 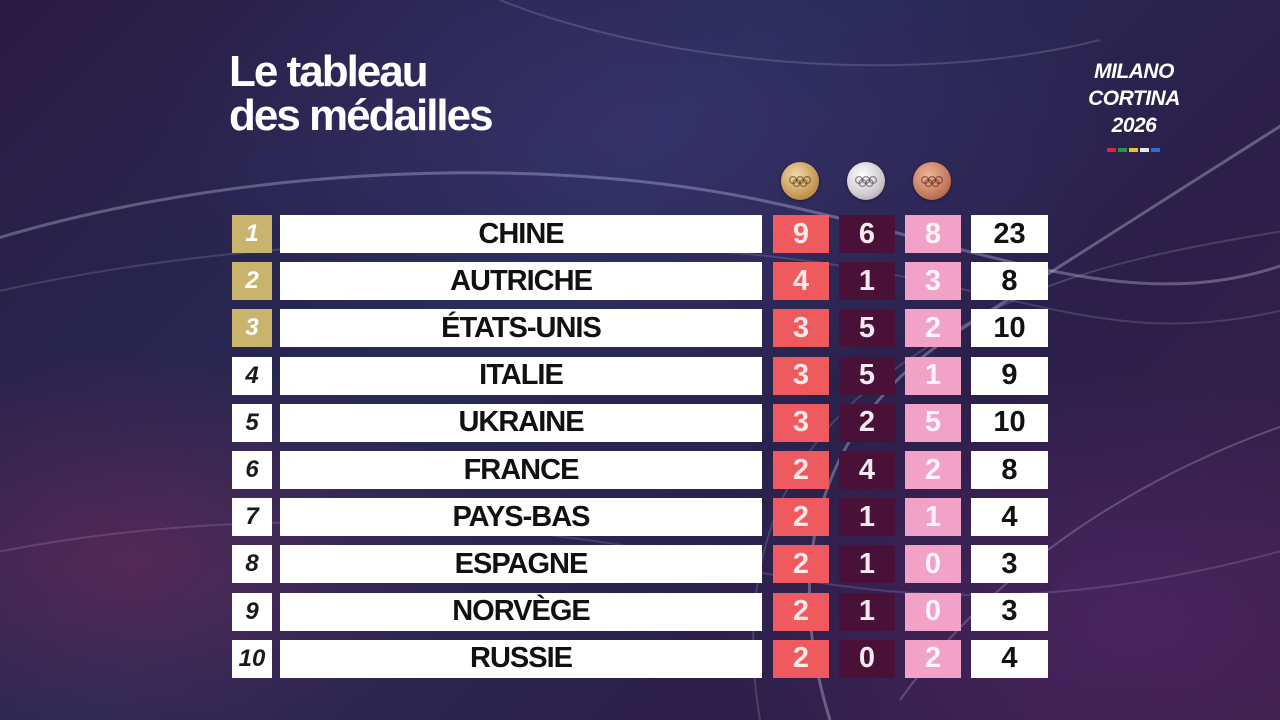 I want to click on gold-medal-icon, so click(x=800, y=181).